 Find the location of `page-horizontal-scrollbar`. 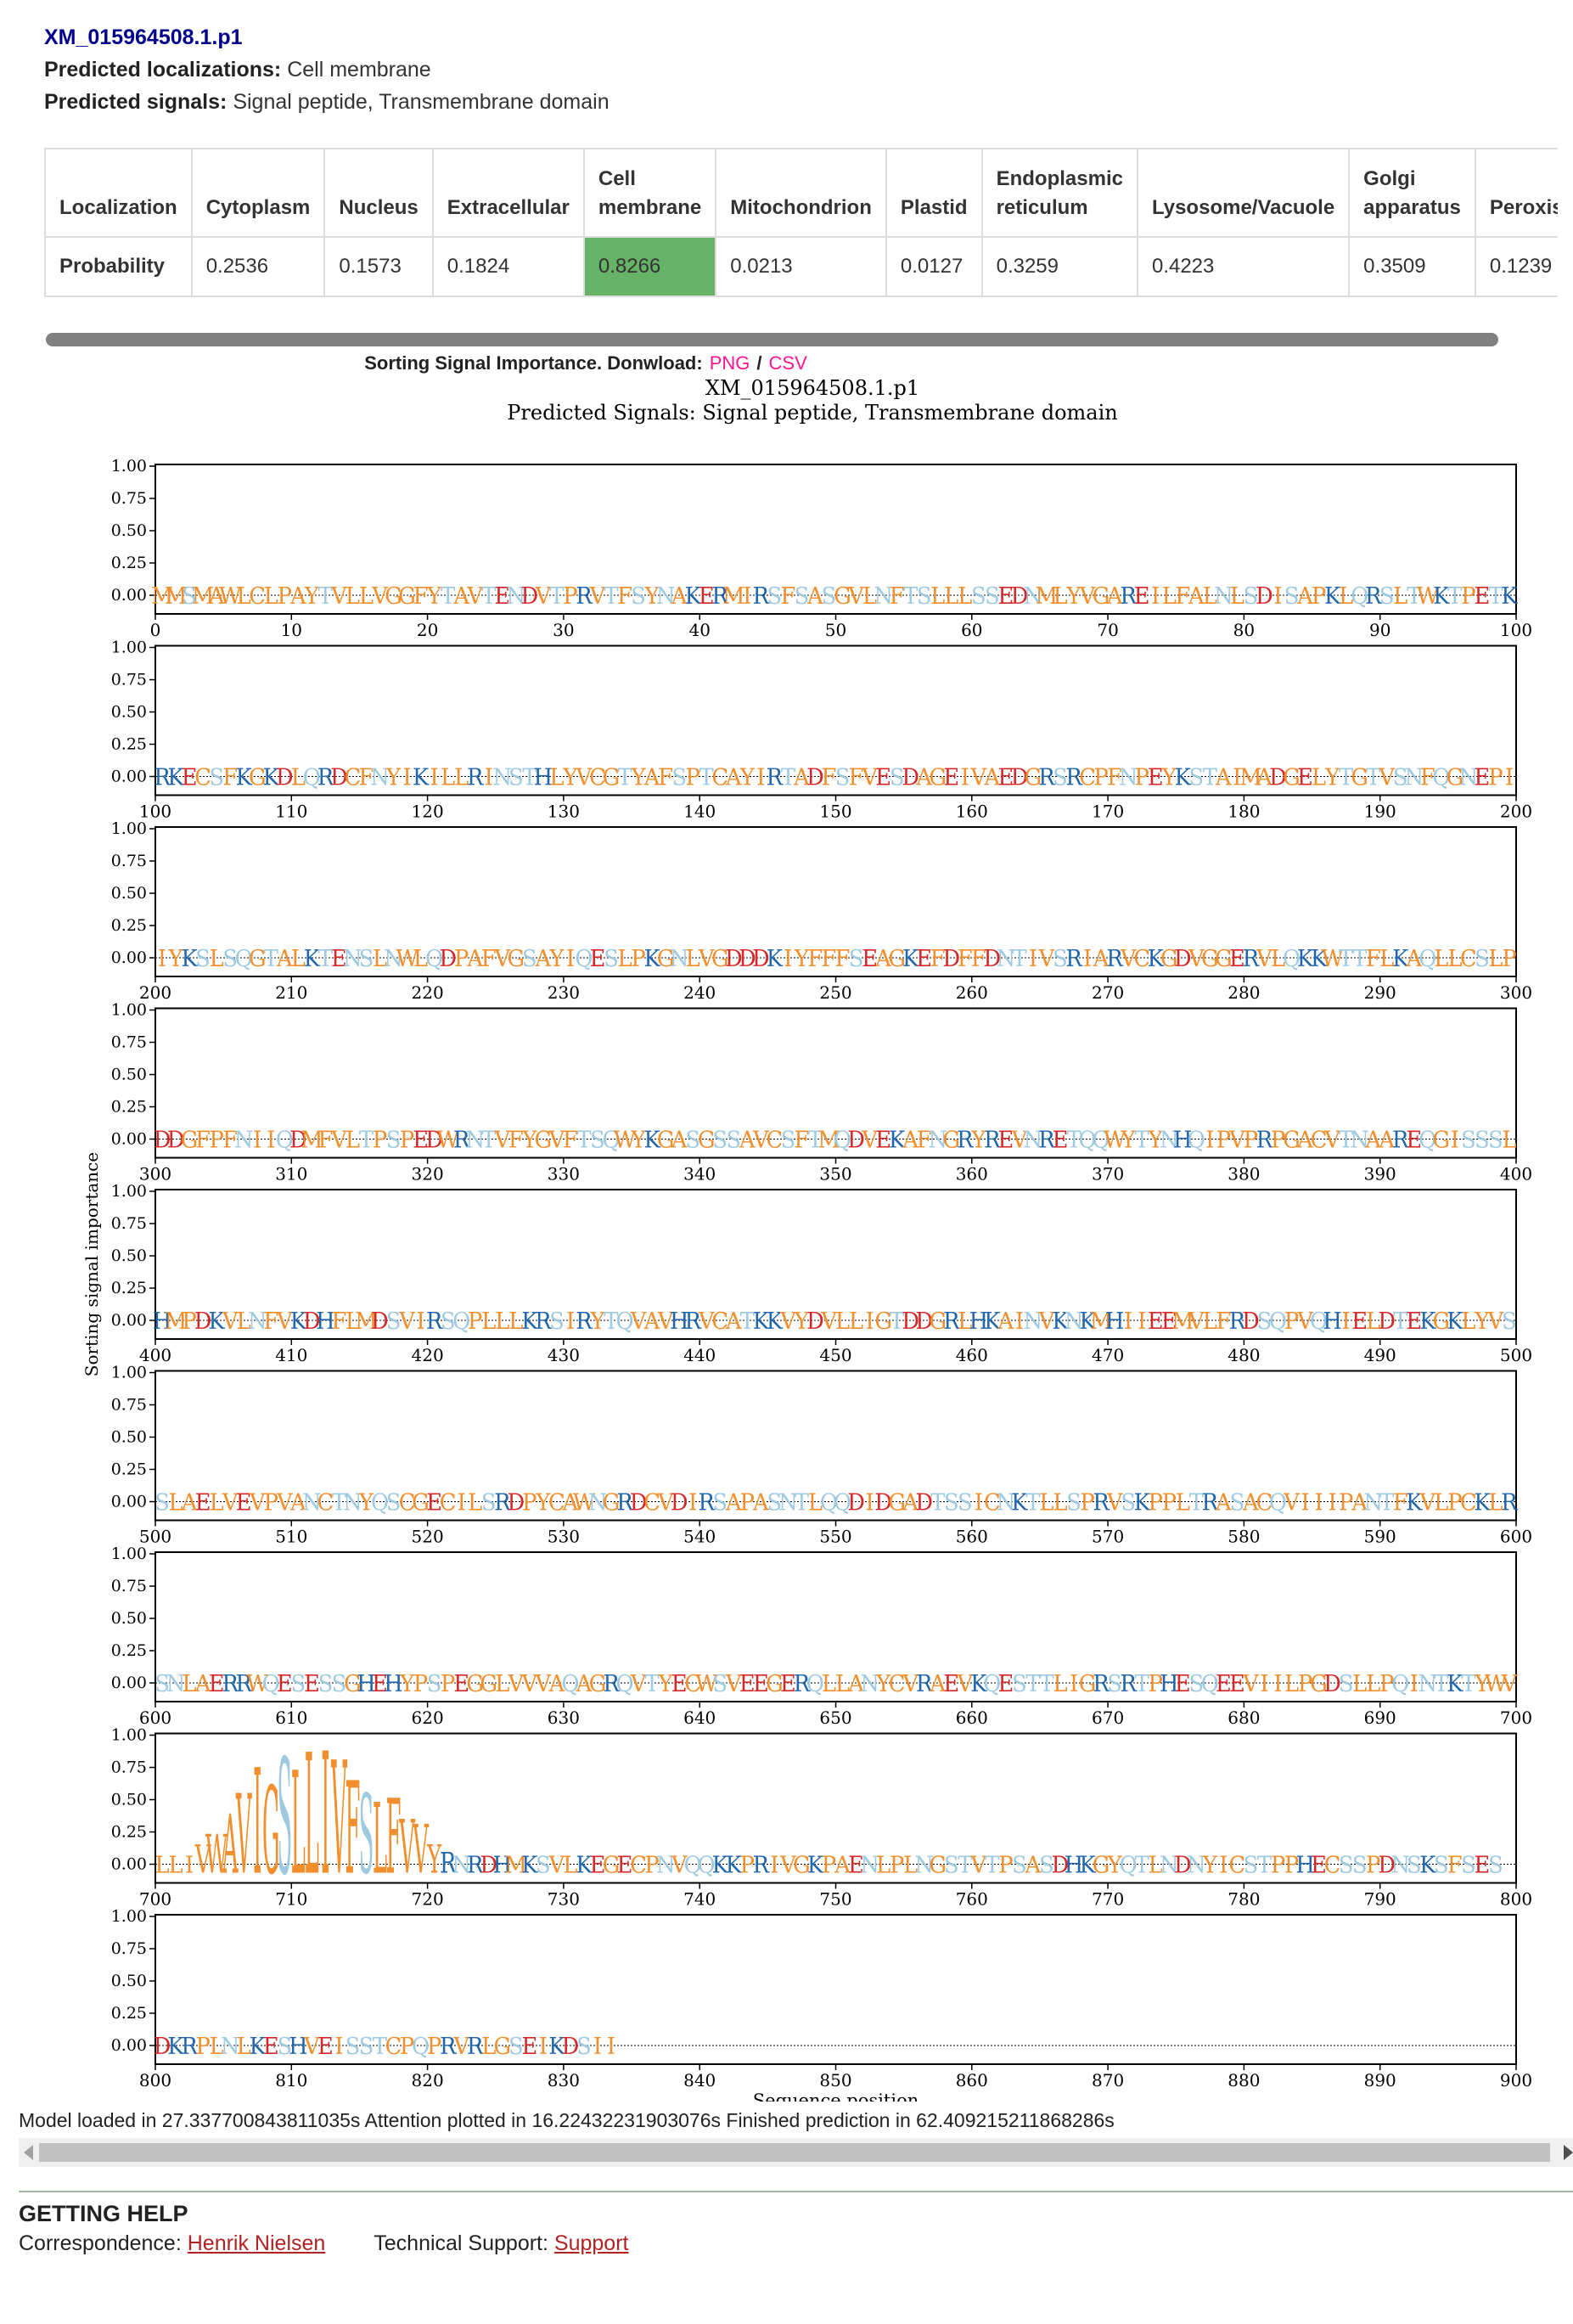

page-horizontal-scrollbar is located at coordinates (796, 2152).